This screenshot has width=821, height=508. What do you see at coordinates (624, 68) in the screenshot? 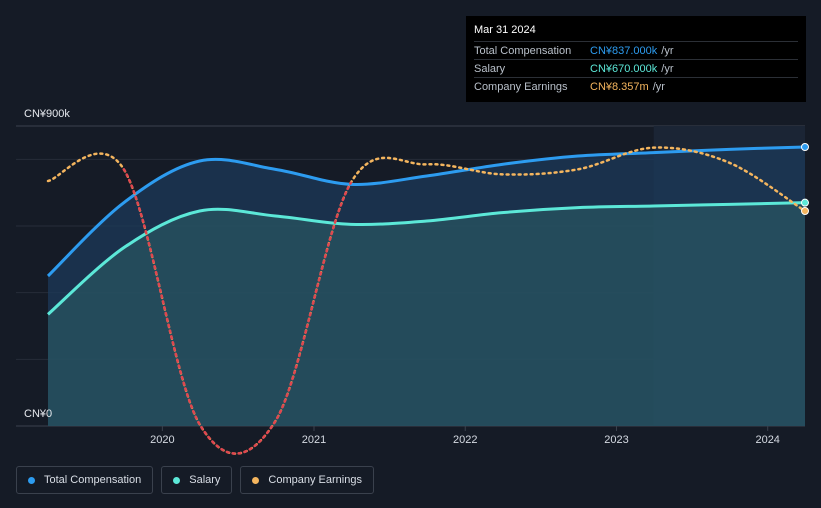
I see `tooltip-value: CN¥670.000k` at bounding box center [624, 68].